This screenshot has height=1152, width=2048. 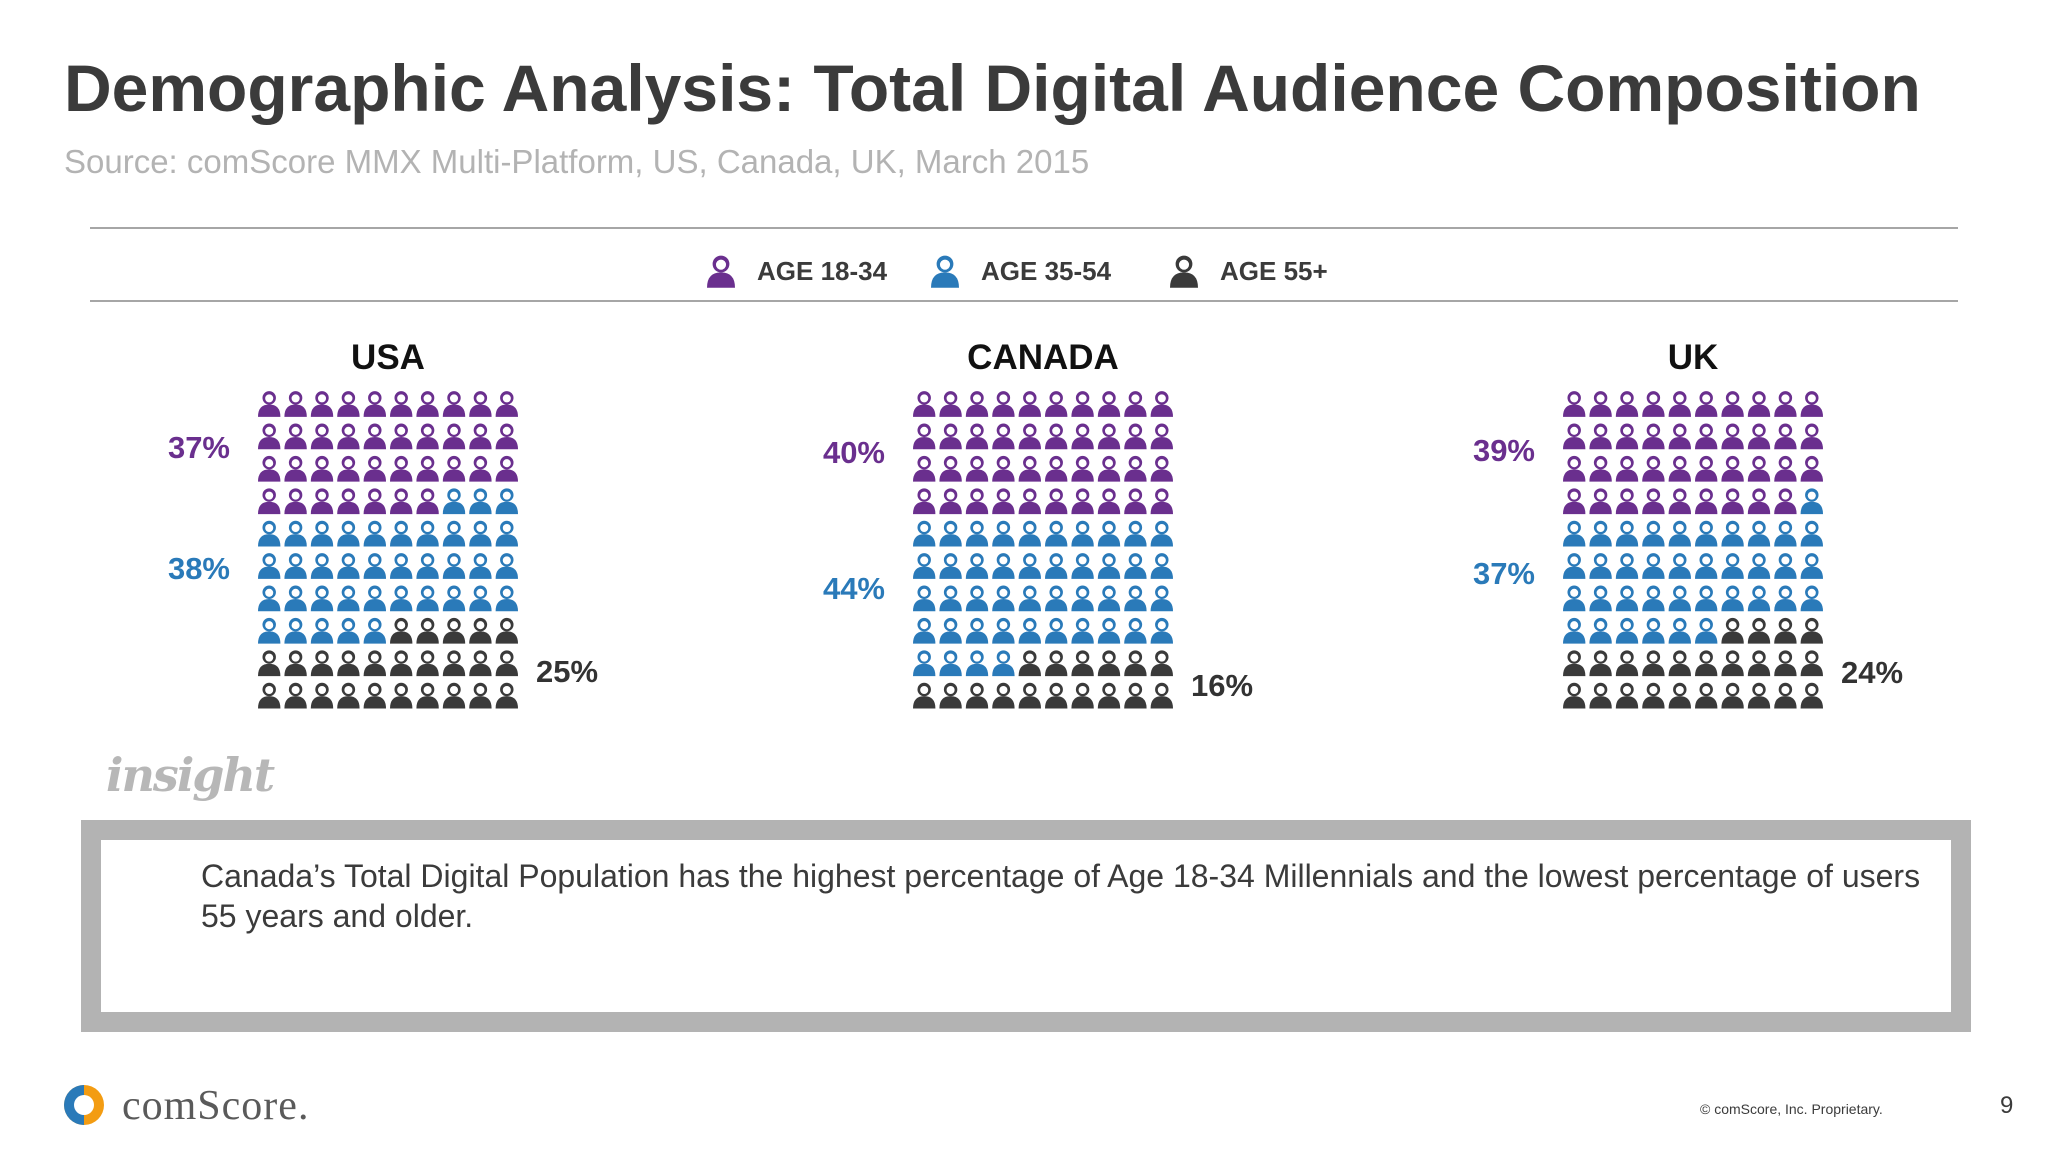 What do you see at coordinates (1024, 228) in the screenshot?
I see `divider-top` at bounding box center [1024, 228].